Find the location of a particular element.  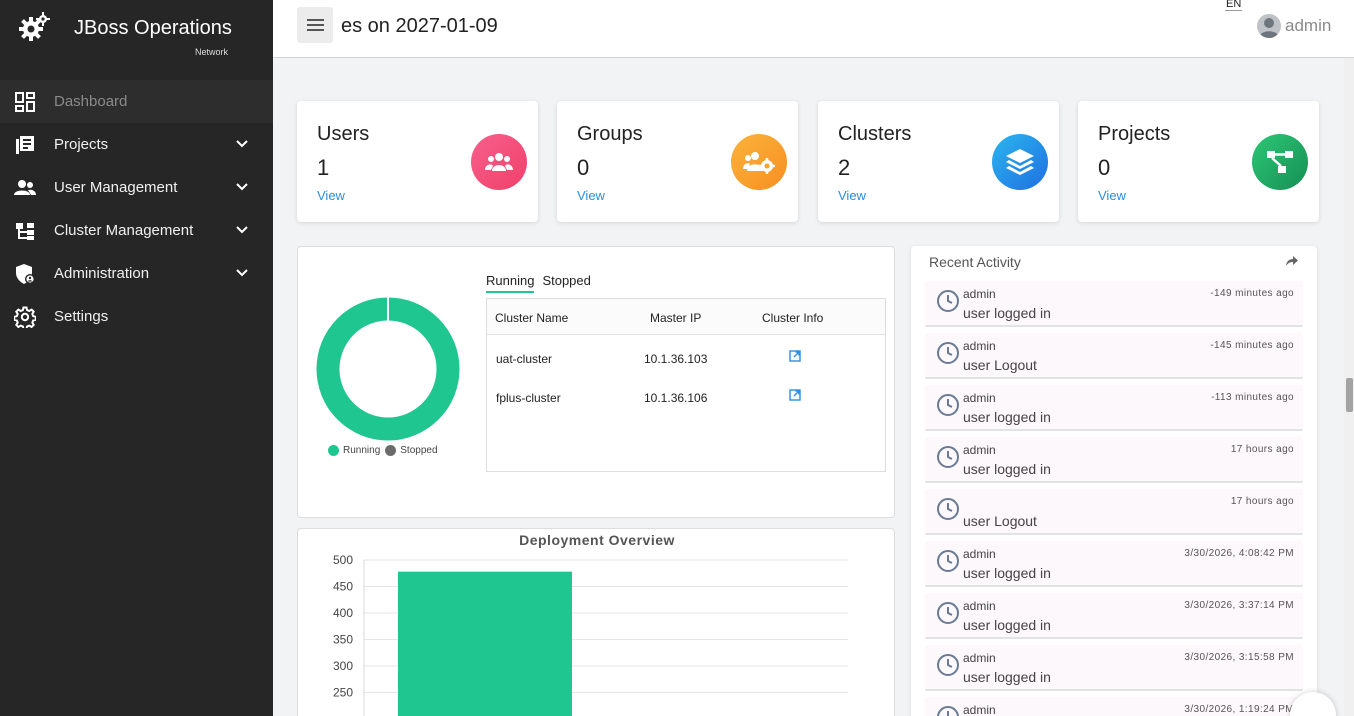

sidebar-item-administration: Administration is located at coordinates (136, 273).